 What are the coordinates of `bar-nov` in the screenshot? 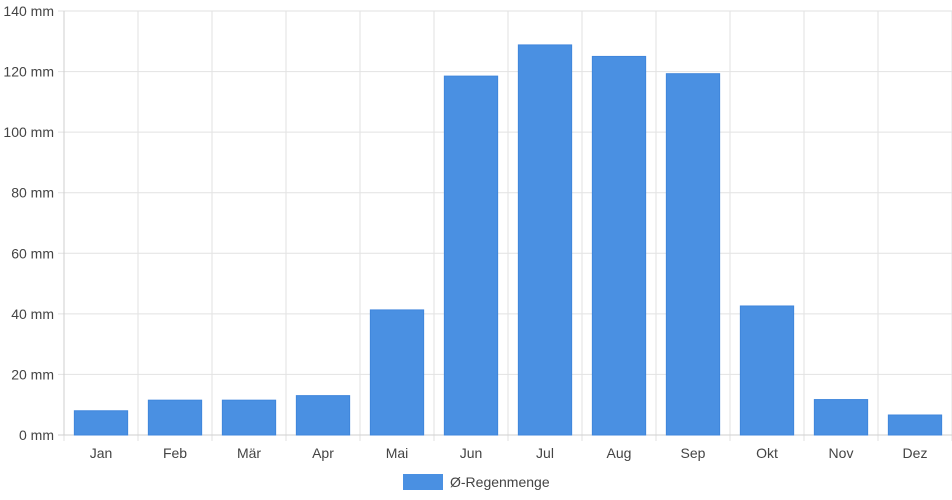 It's located at (841, 417).